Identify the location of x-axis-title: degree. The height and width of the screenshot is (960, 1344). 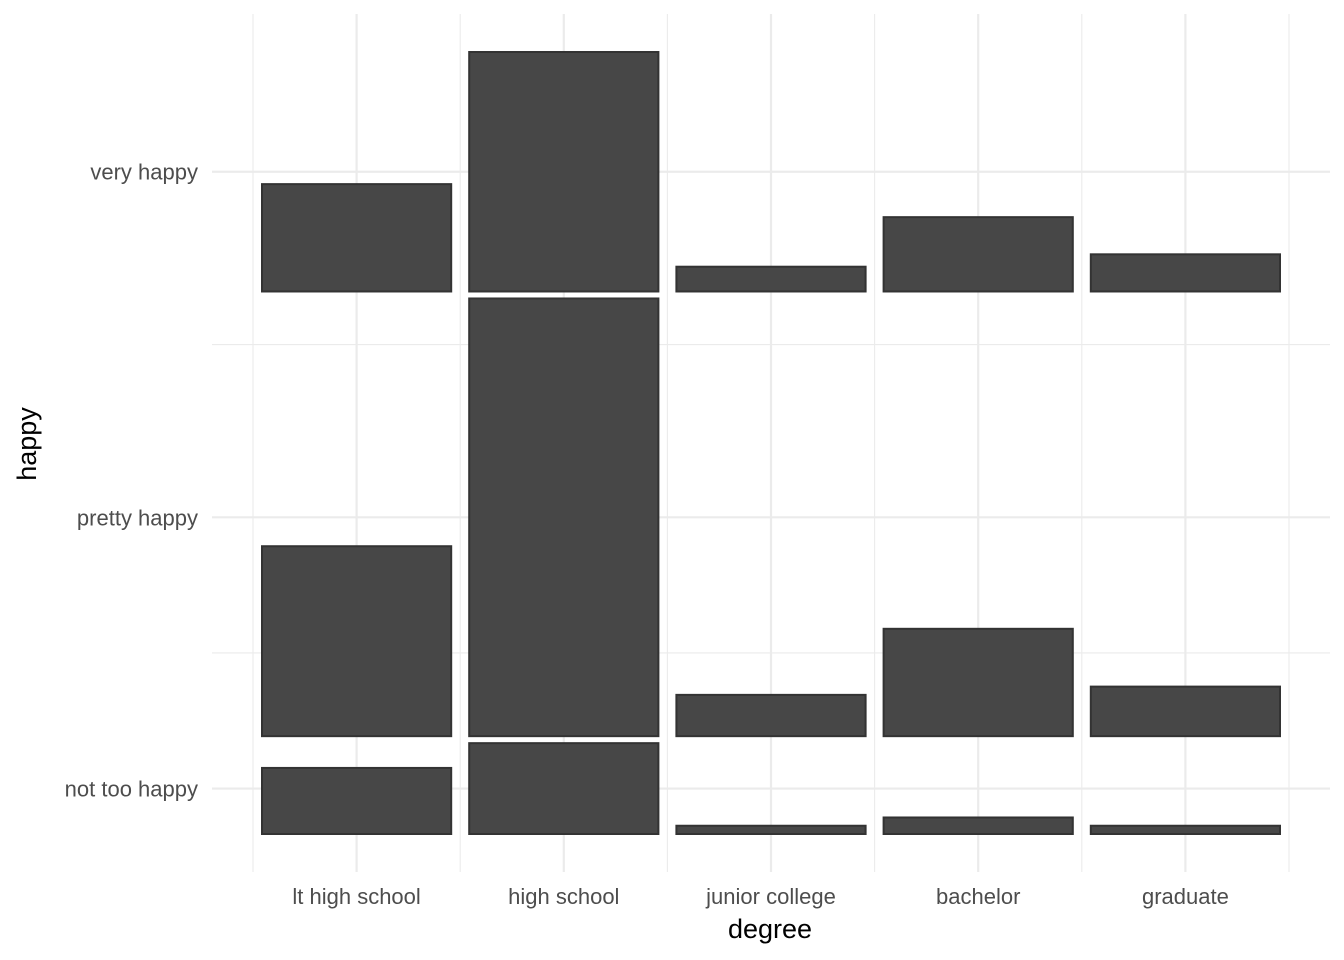
(770, 929).